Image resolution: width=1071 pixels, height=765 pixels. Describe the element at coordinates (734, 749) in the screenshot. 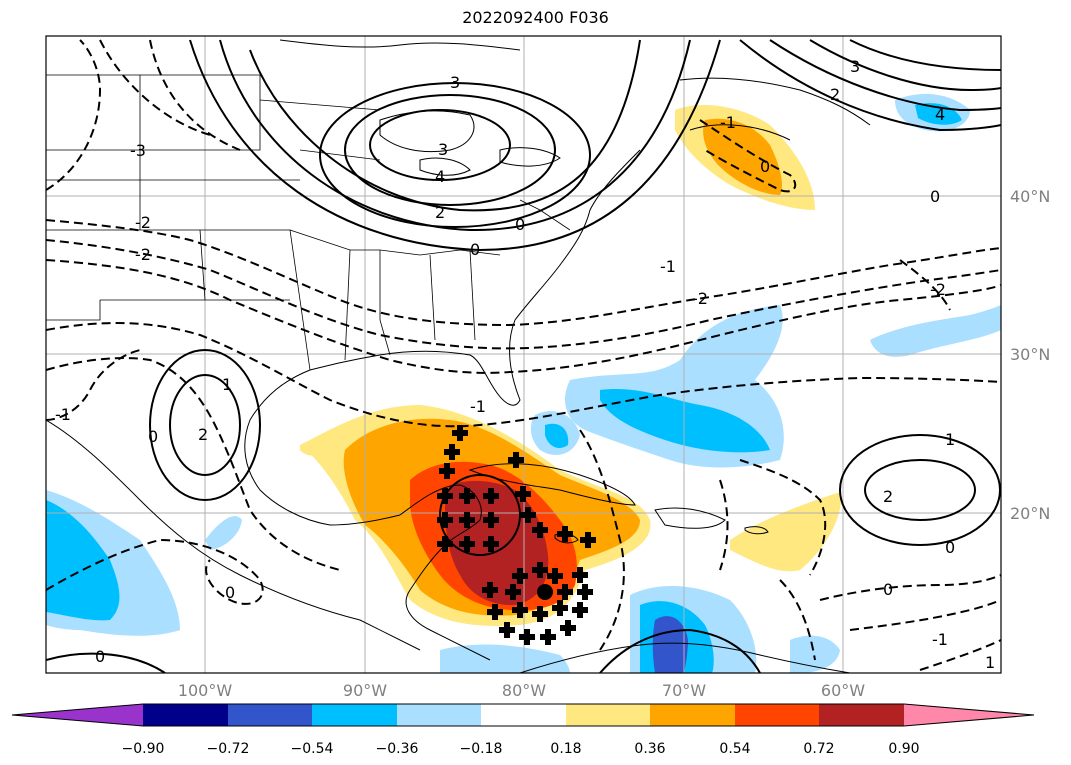

I see `colorbar-tick-label: 0.54` at that location.